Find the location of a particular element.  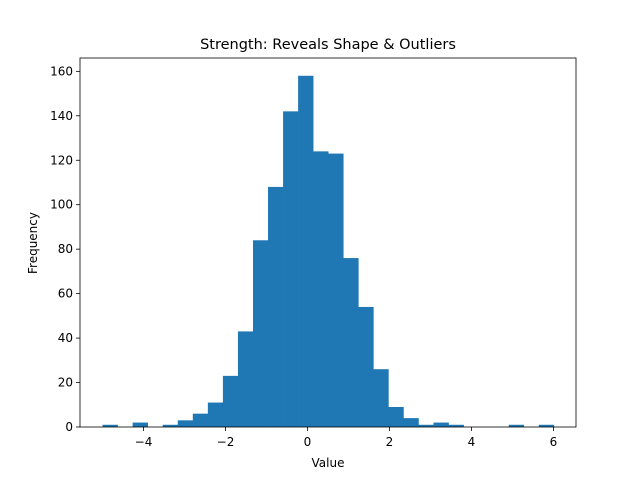

x-tick-label: −4 is located at coordinates (144, 442).